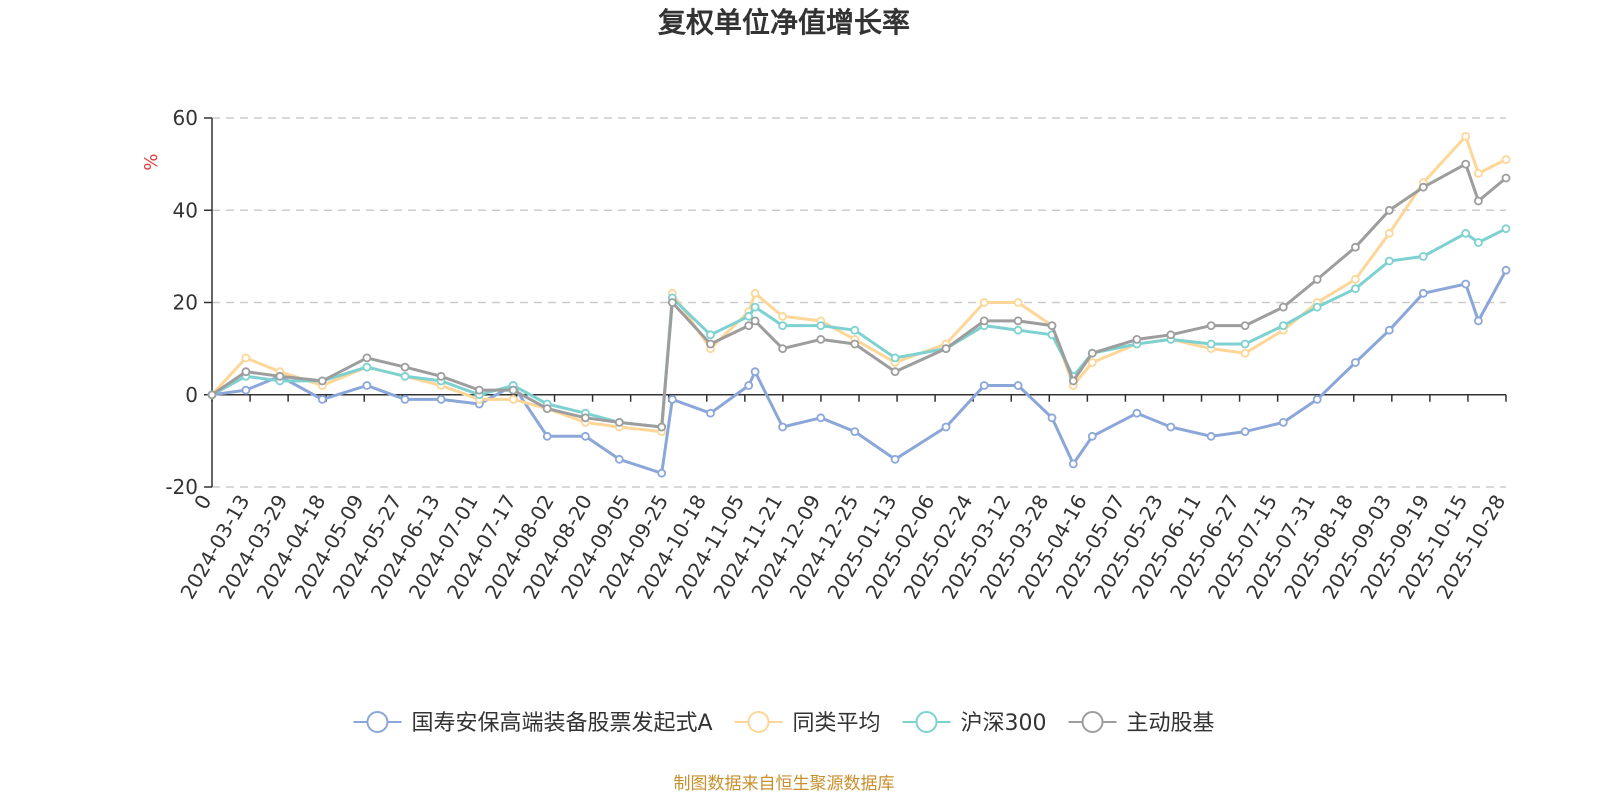 The height and width of the screenshot is (800, 1600). I want to click on legend-item-4: 主动股基, so click(1141, 723).